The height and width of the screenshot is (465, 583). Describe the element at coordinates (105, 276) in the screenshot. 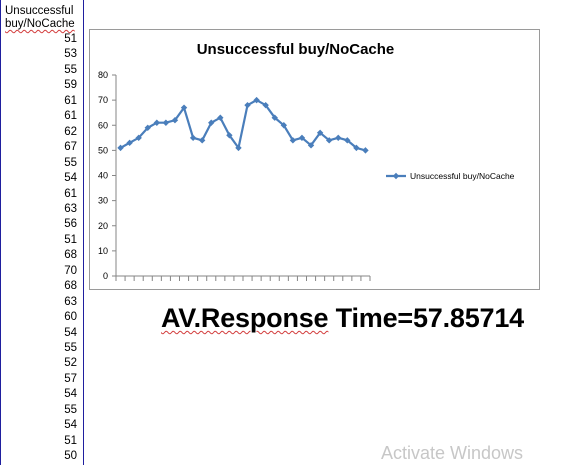

I see `y-tick-label: 0` at that location.